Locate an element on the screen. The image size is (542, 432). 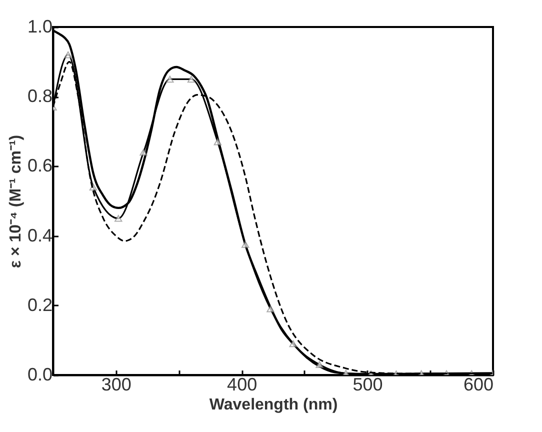
x-axis-title: Wavelength (nm) is located at coordinates (273, 405).